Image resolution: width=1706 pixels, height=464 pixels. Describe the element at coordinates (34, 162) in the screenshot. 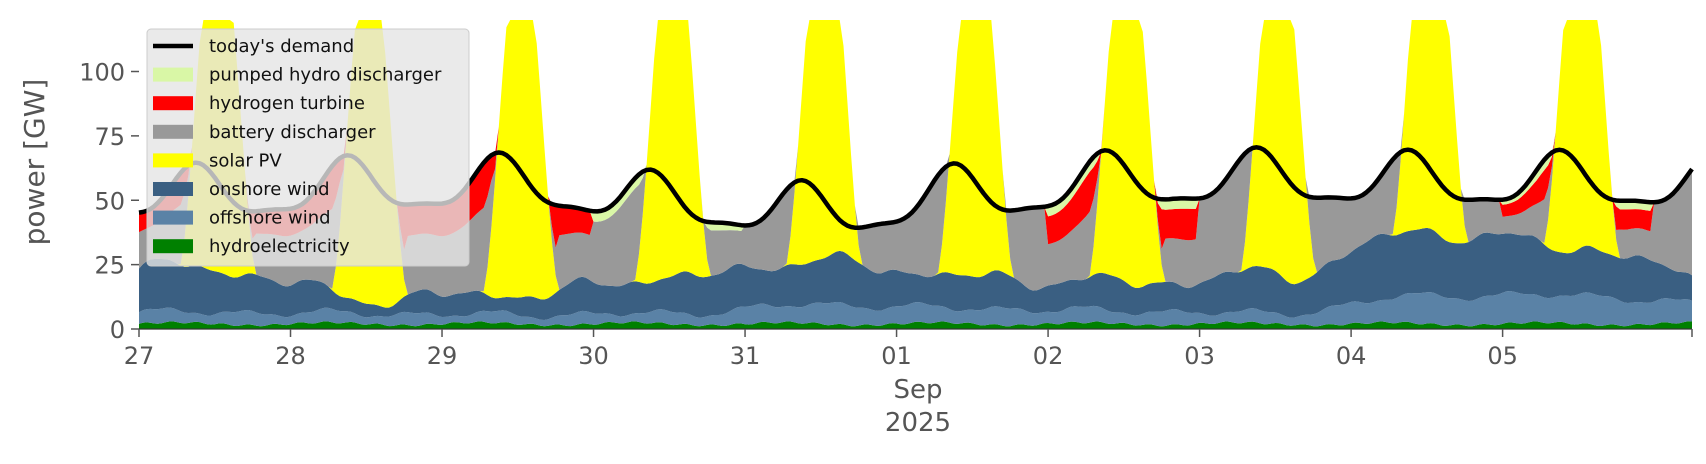

I see `y-axis-label: power [GW]` at that location.